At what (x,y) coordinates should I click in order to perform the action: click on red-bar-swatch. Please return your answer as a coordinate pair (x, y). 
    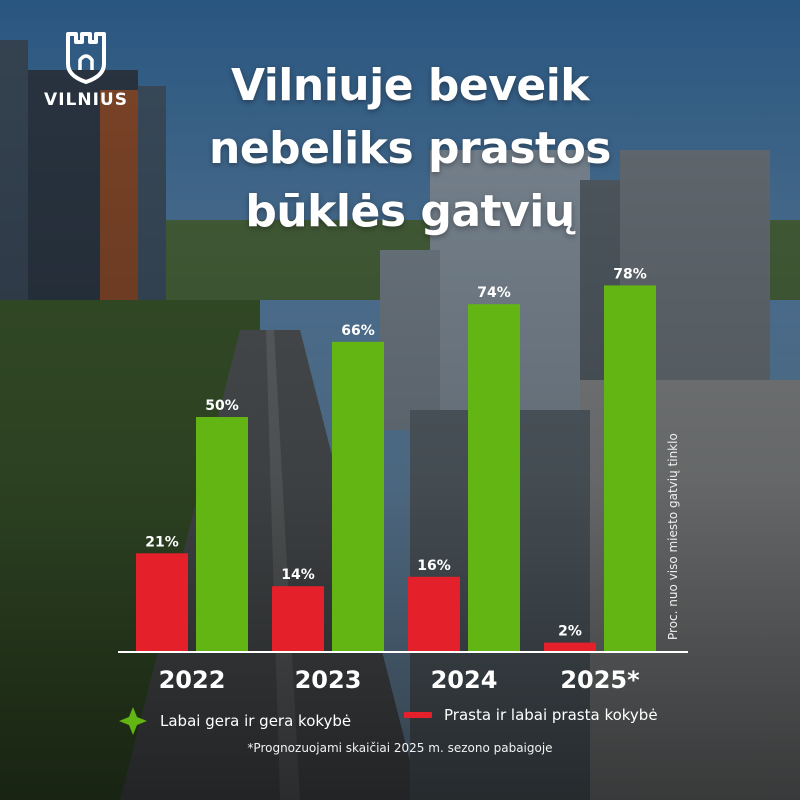
    Looking at the image, I should click on (418, 715).